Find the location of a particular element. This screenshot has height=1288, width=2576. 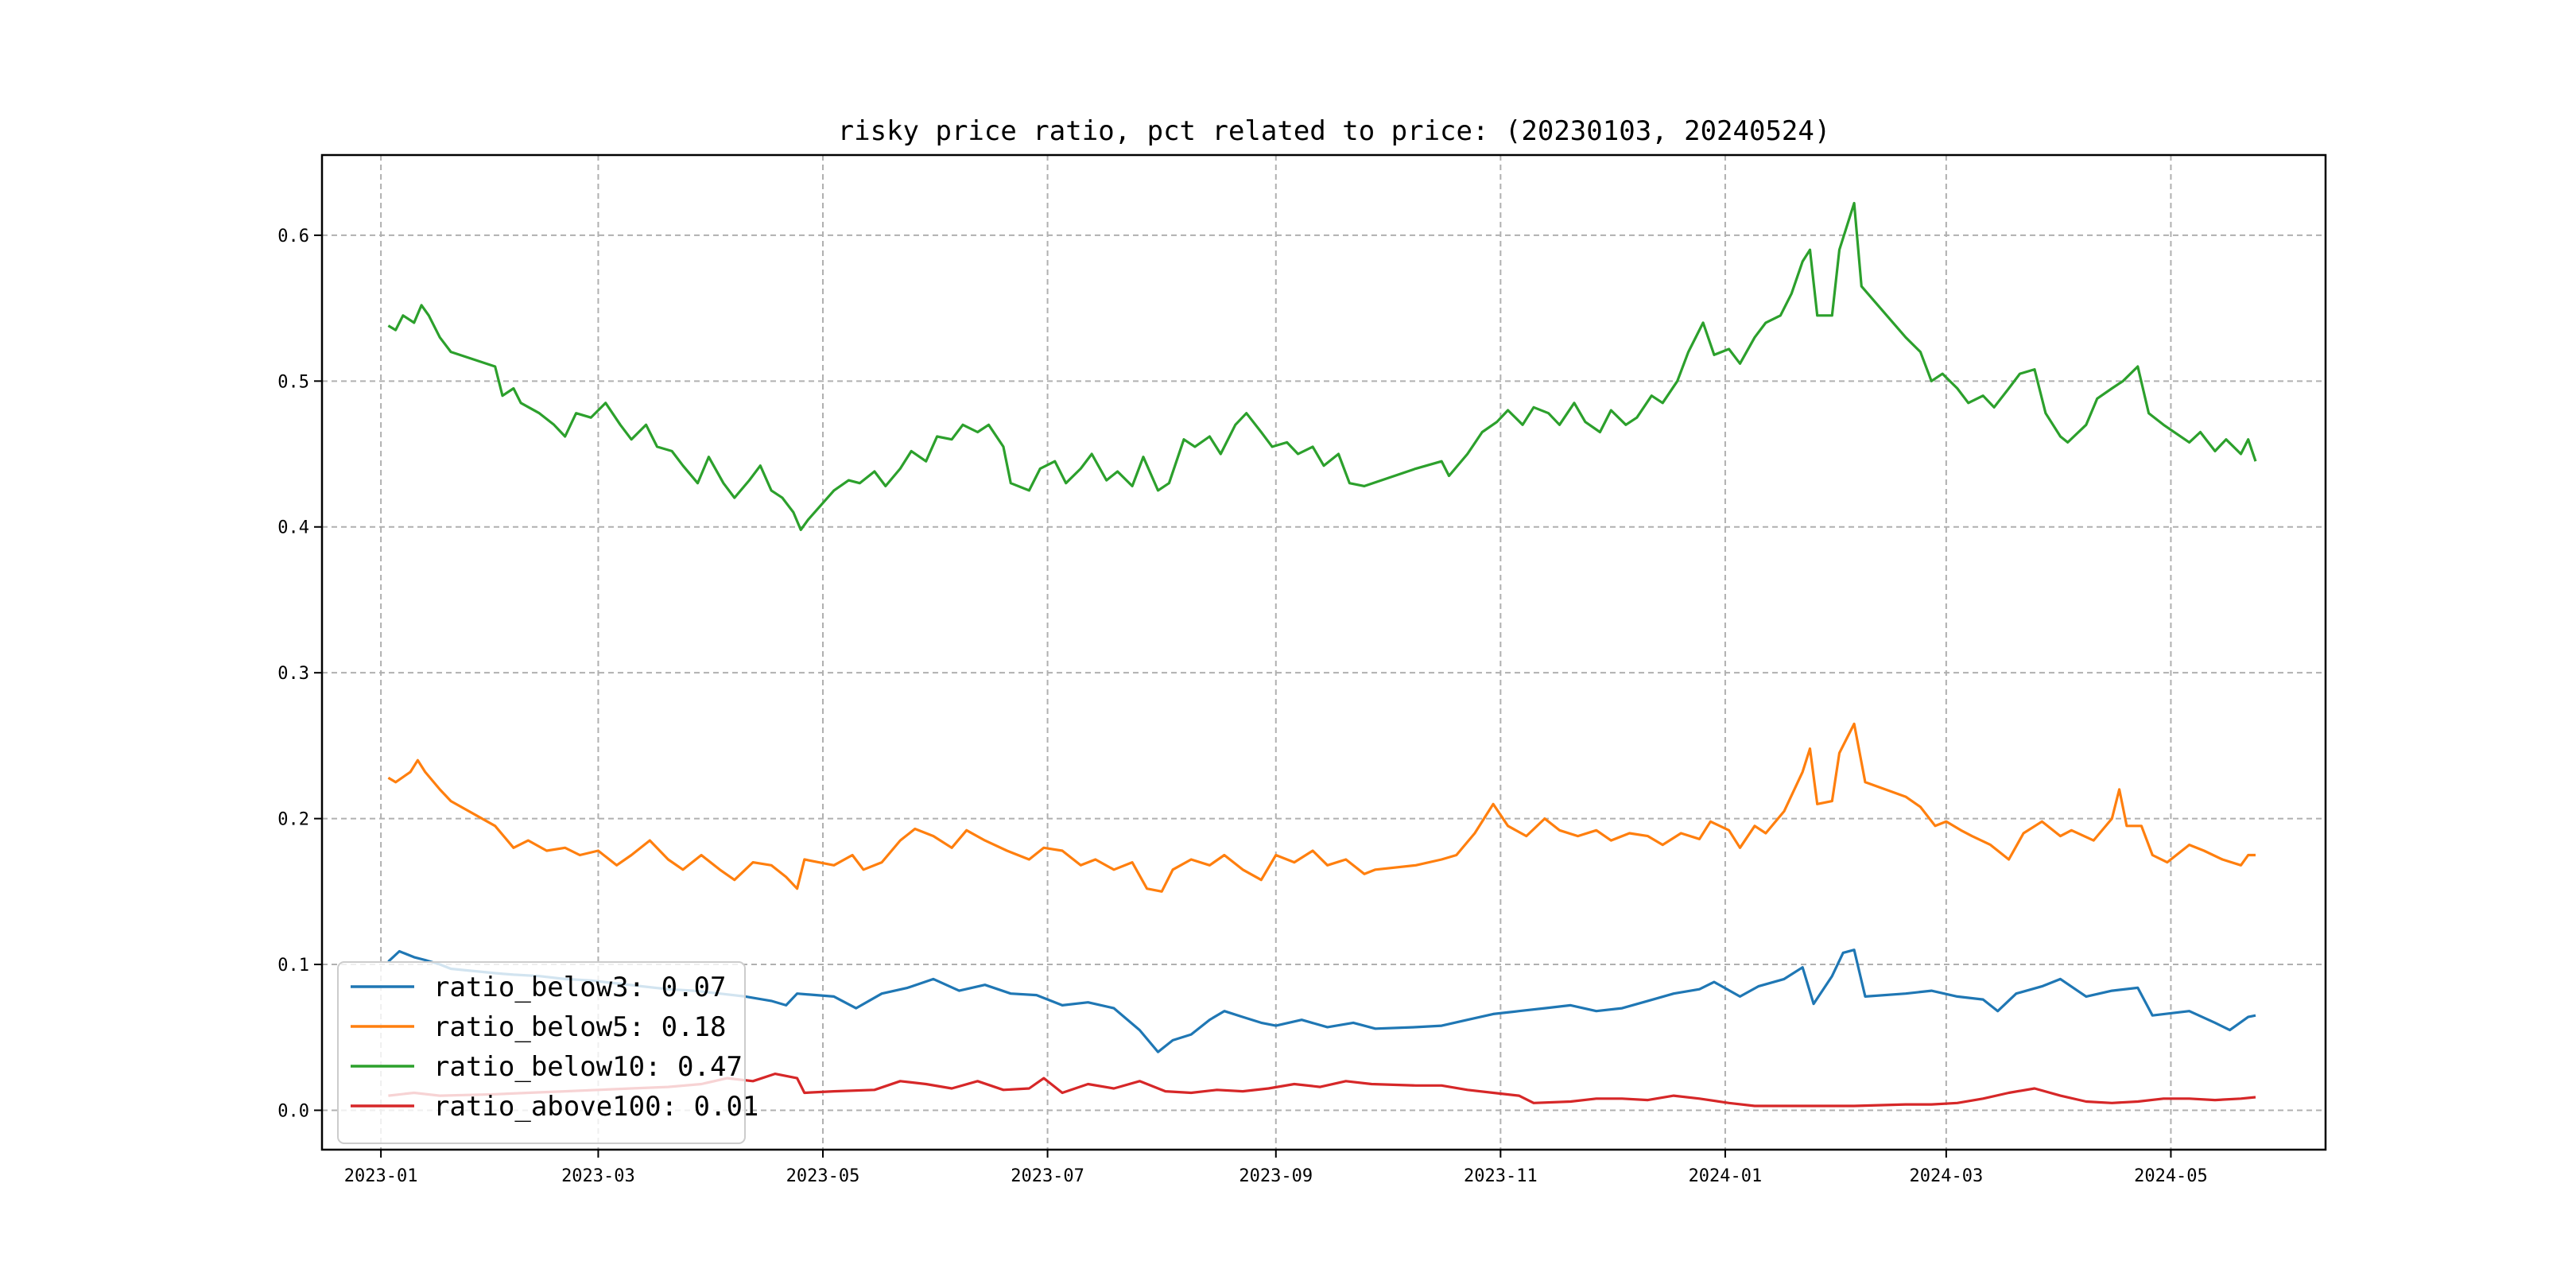

x-tick-label: 2023-11 is located at coordinates (1501, 1176).